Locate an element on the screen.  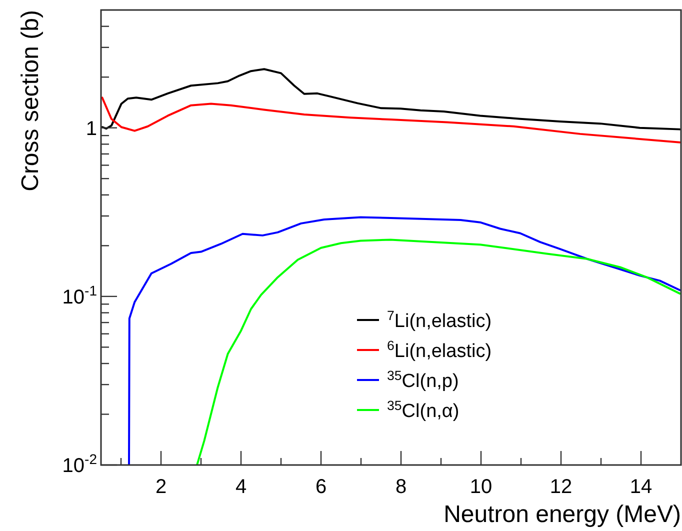
x-tick-label: 2 is located at coordinates (161, 487).